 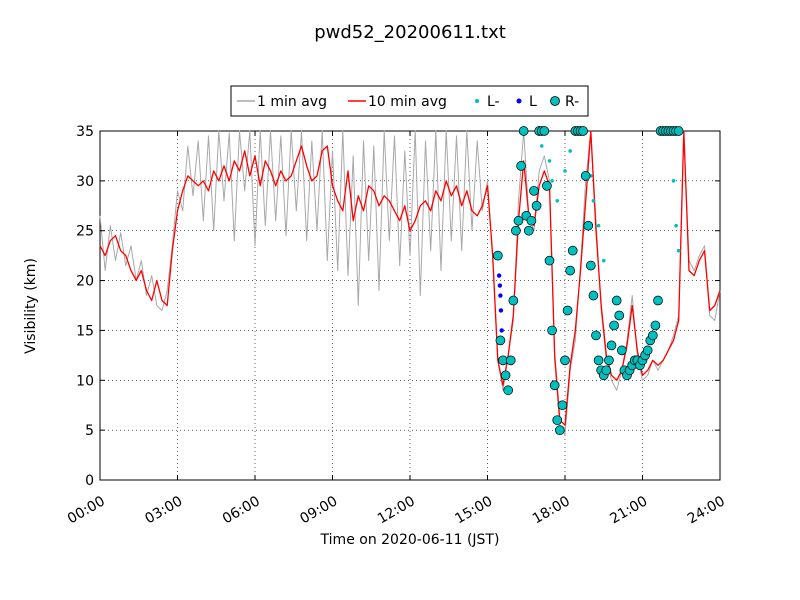 I want to click on legend-frame, so click(x=409, y=101).